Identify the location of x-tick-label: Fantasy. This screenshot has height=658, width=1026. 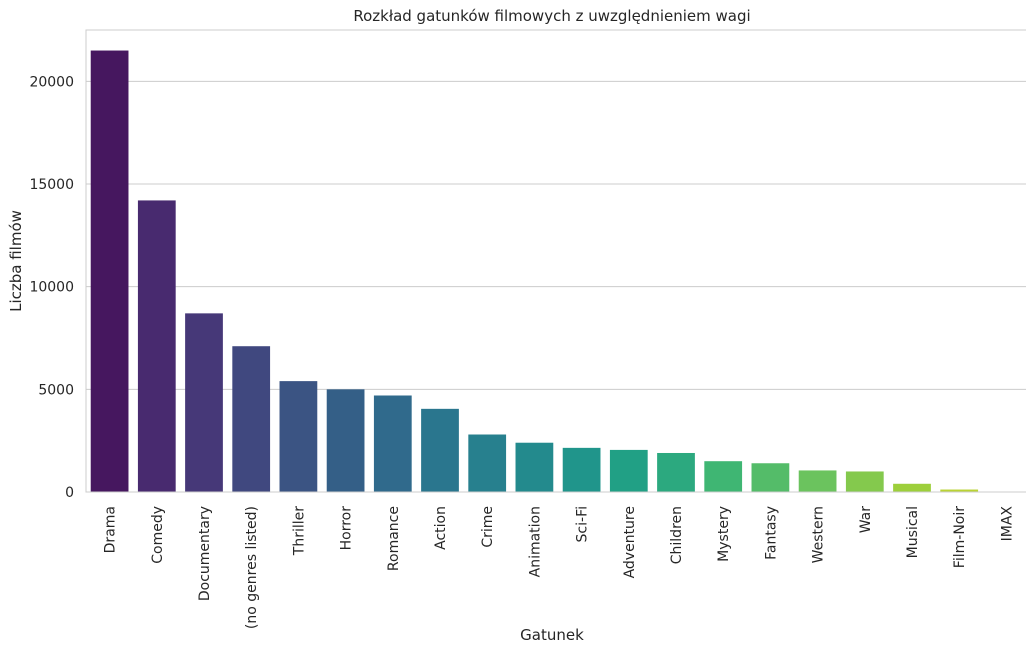
(771, 533).